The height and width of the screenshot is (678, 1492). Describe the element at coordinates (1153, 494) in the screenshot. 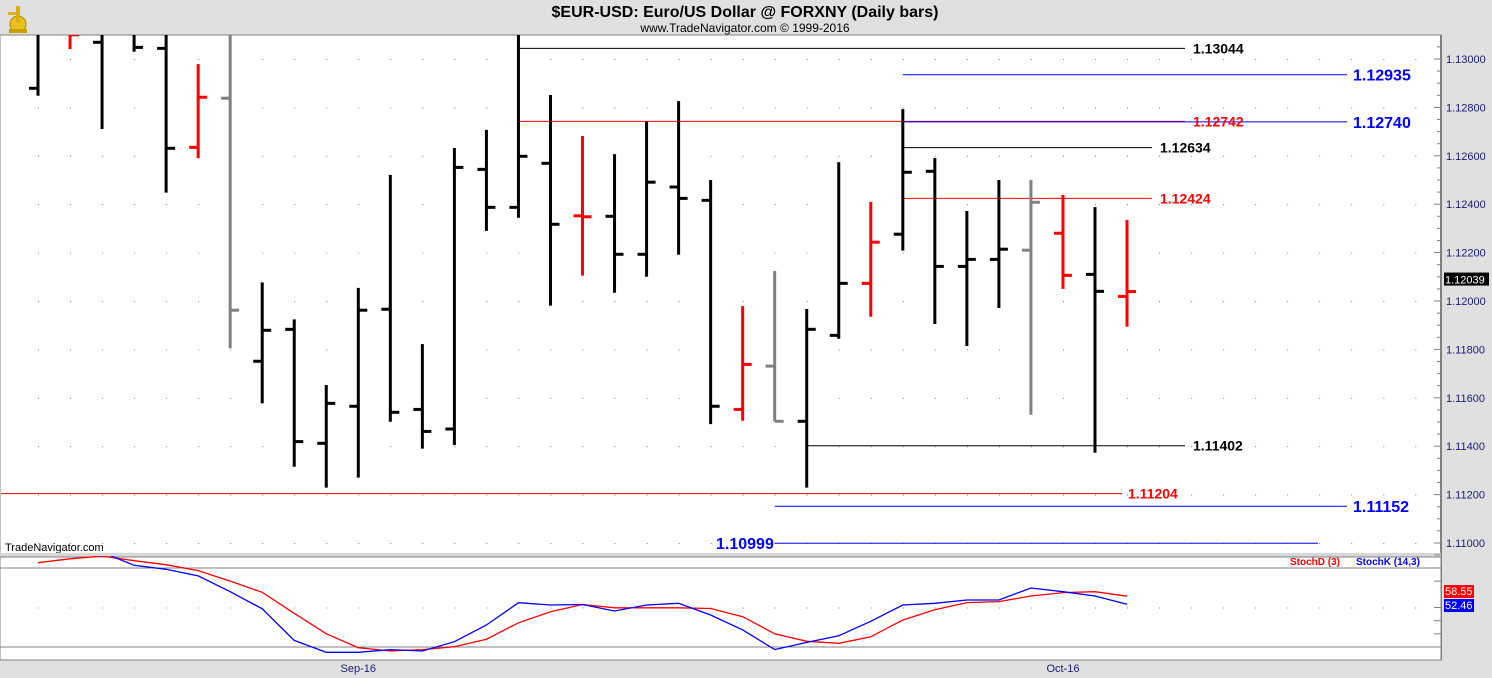

I see `level-label: 1.11204` at that location.